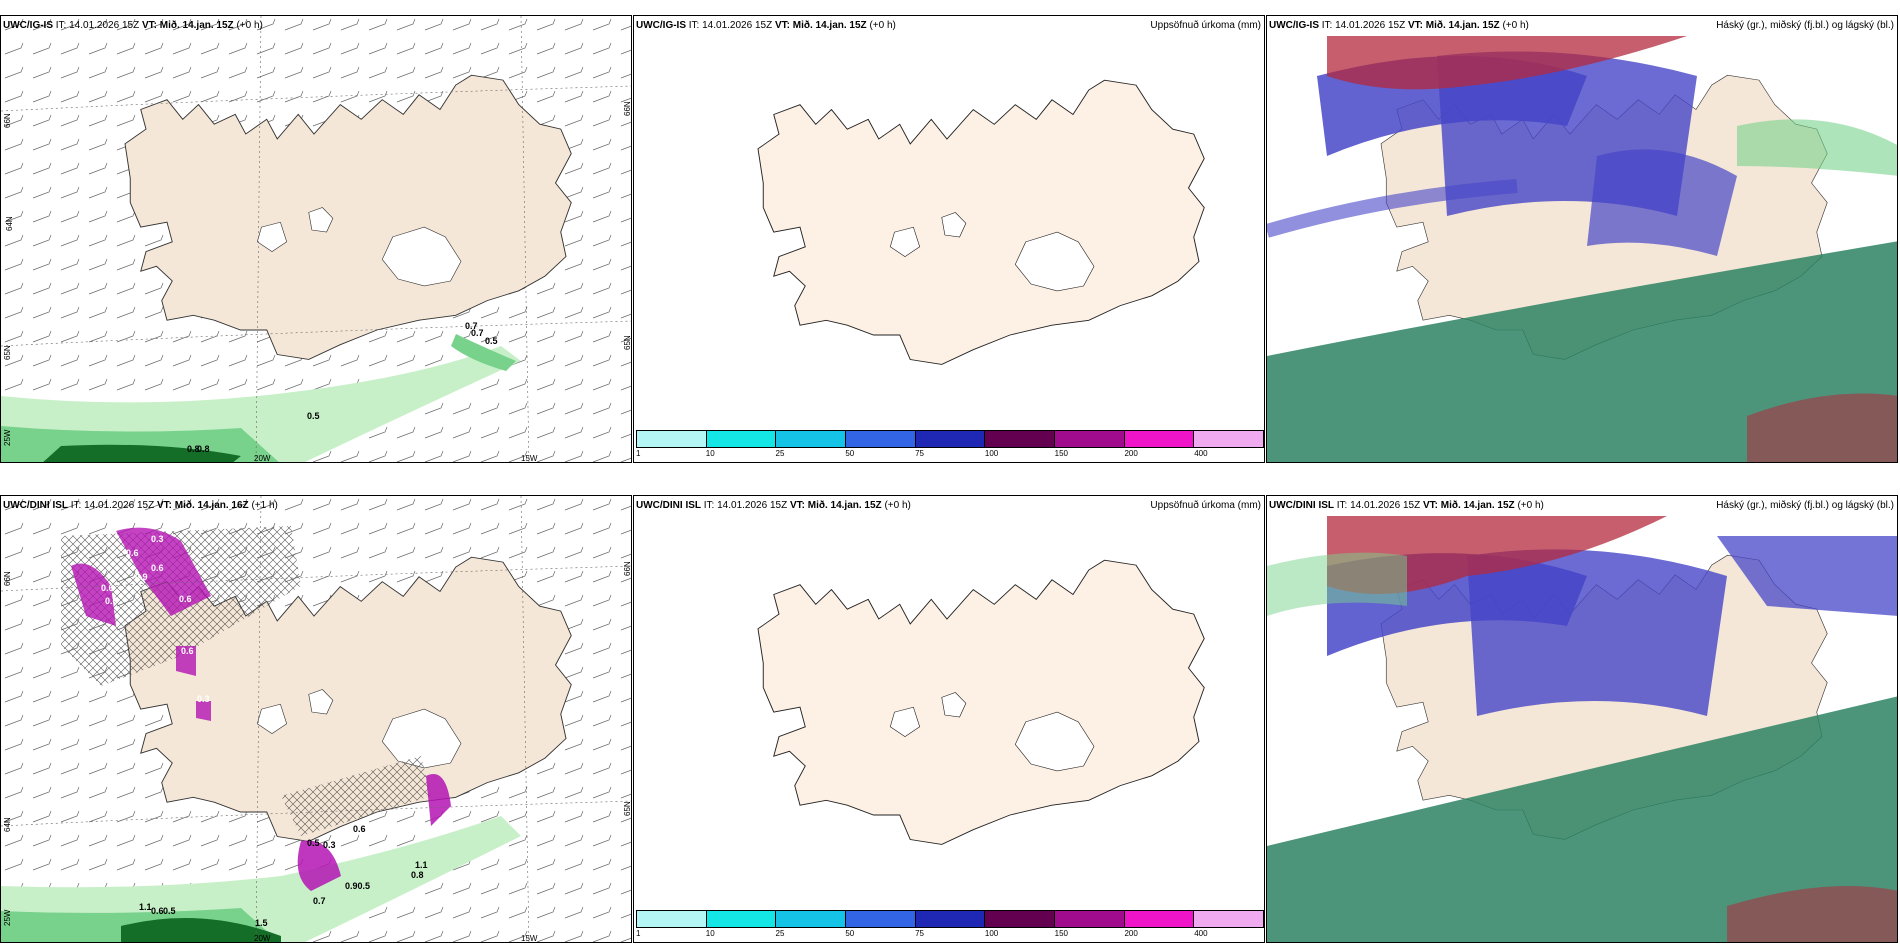  I want to click on colorbar-tick-label: 10, so click(710, 453).